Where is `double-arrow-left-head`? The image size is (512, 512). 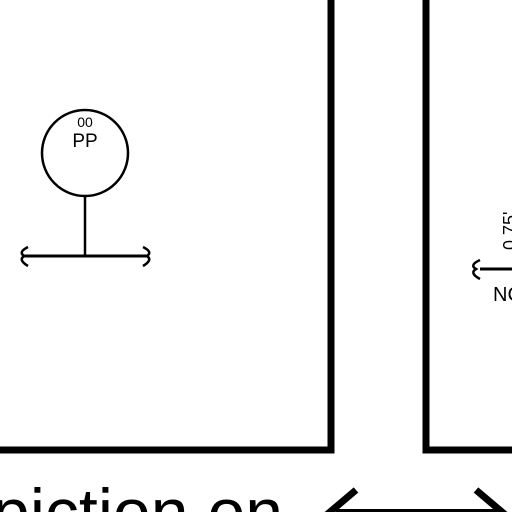
double-arrow-left-head is located at coordinates (341, 499).